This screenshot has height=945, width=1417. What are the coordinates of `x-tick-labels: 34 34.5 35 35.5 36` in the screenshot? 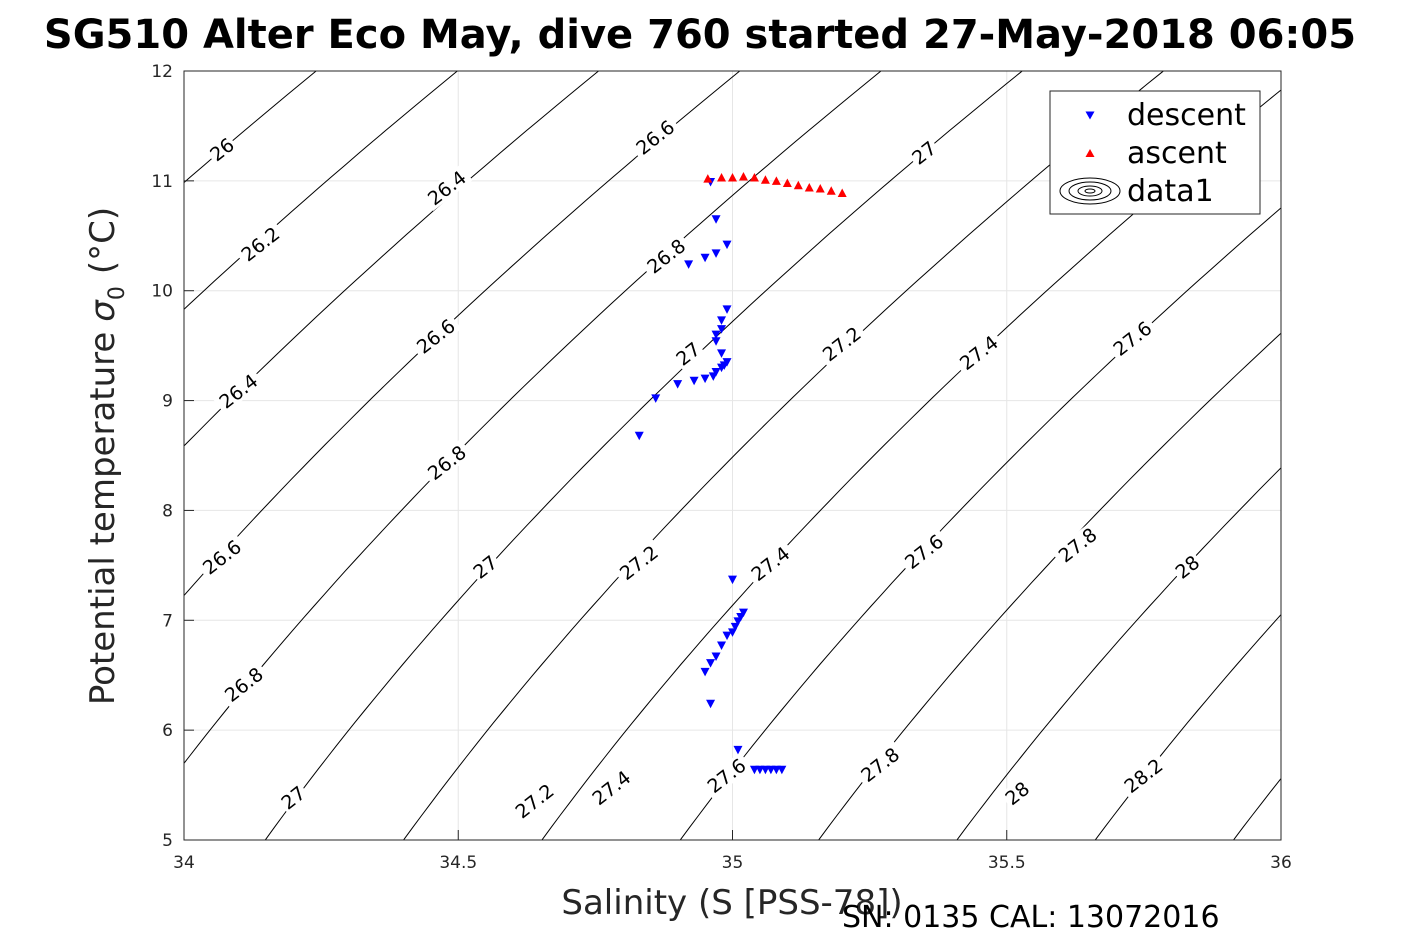 It's located at (732, 863).